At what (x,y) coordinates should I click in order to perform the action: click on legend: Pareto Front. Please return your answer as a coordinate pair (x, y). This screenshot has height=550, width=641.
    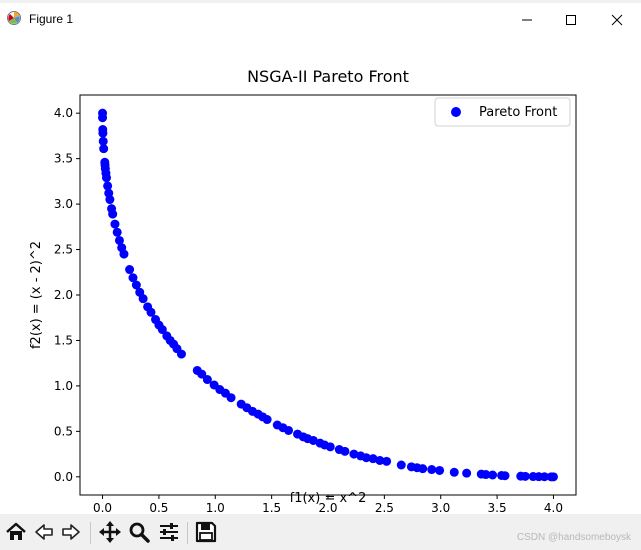
    Looking at the image, I should click on (502, 112).